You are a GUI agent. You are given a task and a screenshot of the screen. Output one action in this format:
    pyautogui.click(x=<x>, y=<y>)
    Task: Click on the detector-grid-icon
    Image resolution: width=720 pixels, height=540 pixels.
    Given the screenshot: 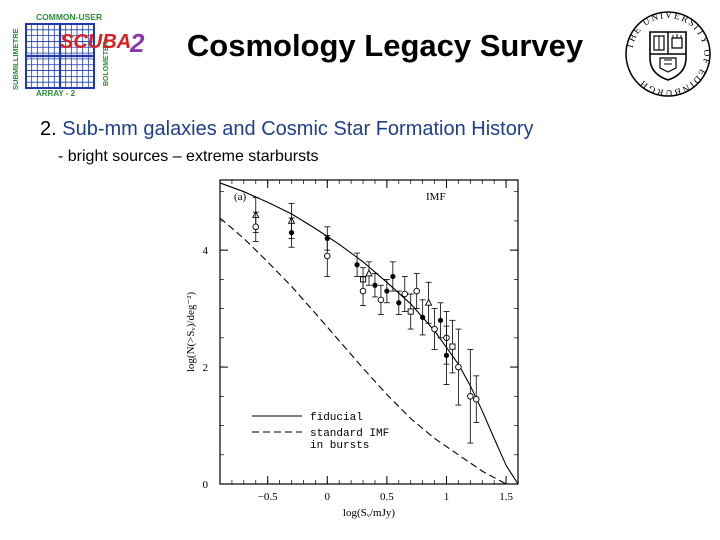 What is the action you would take?
    pyautogui.click(x=60, y=56)
    